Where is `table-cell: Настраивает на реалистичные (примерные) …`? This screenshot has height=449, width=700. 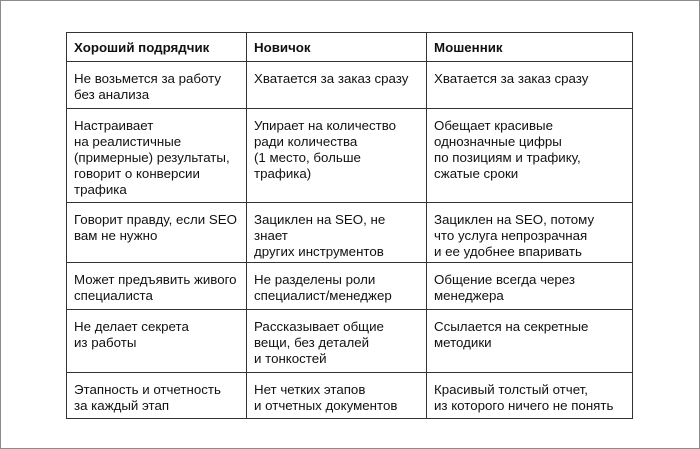
table-cell: Настраивает на реалистичные (примерные) … is located at coordinates (156, 155).